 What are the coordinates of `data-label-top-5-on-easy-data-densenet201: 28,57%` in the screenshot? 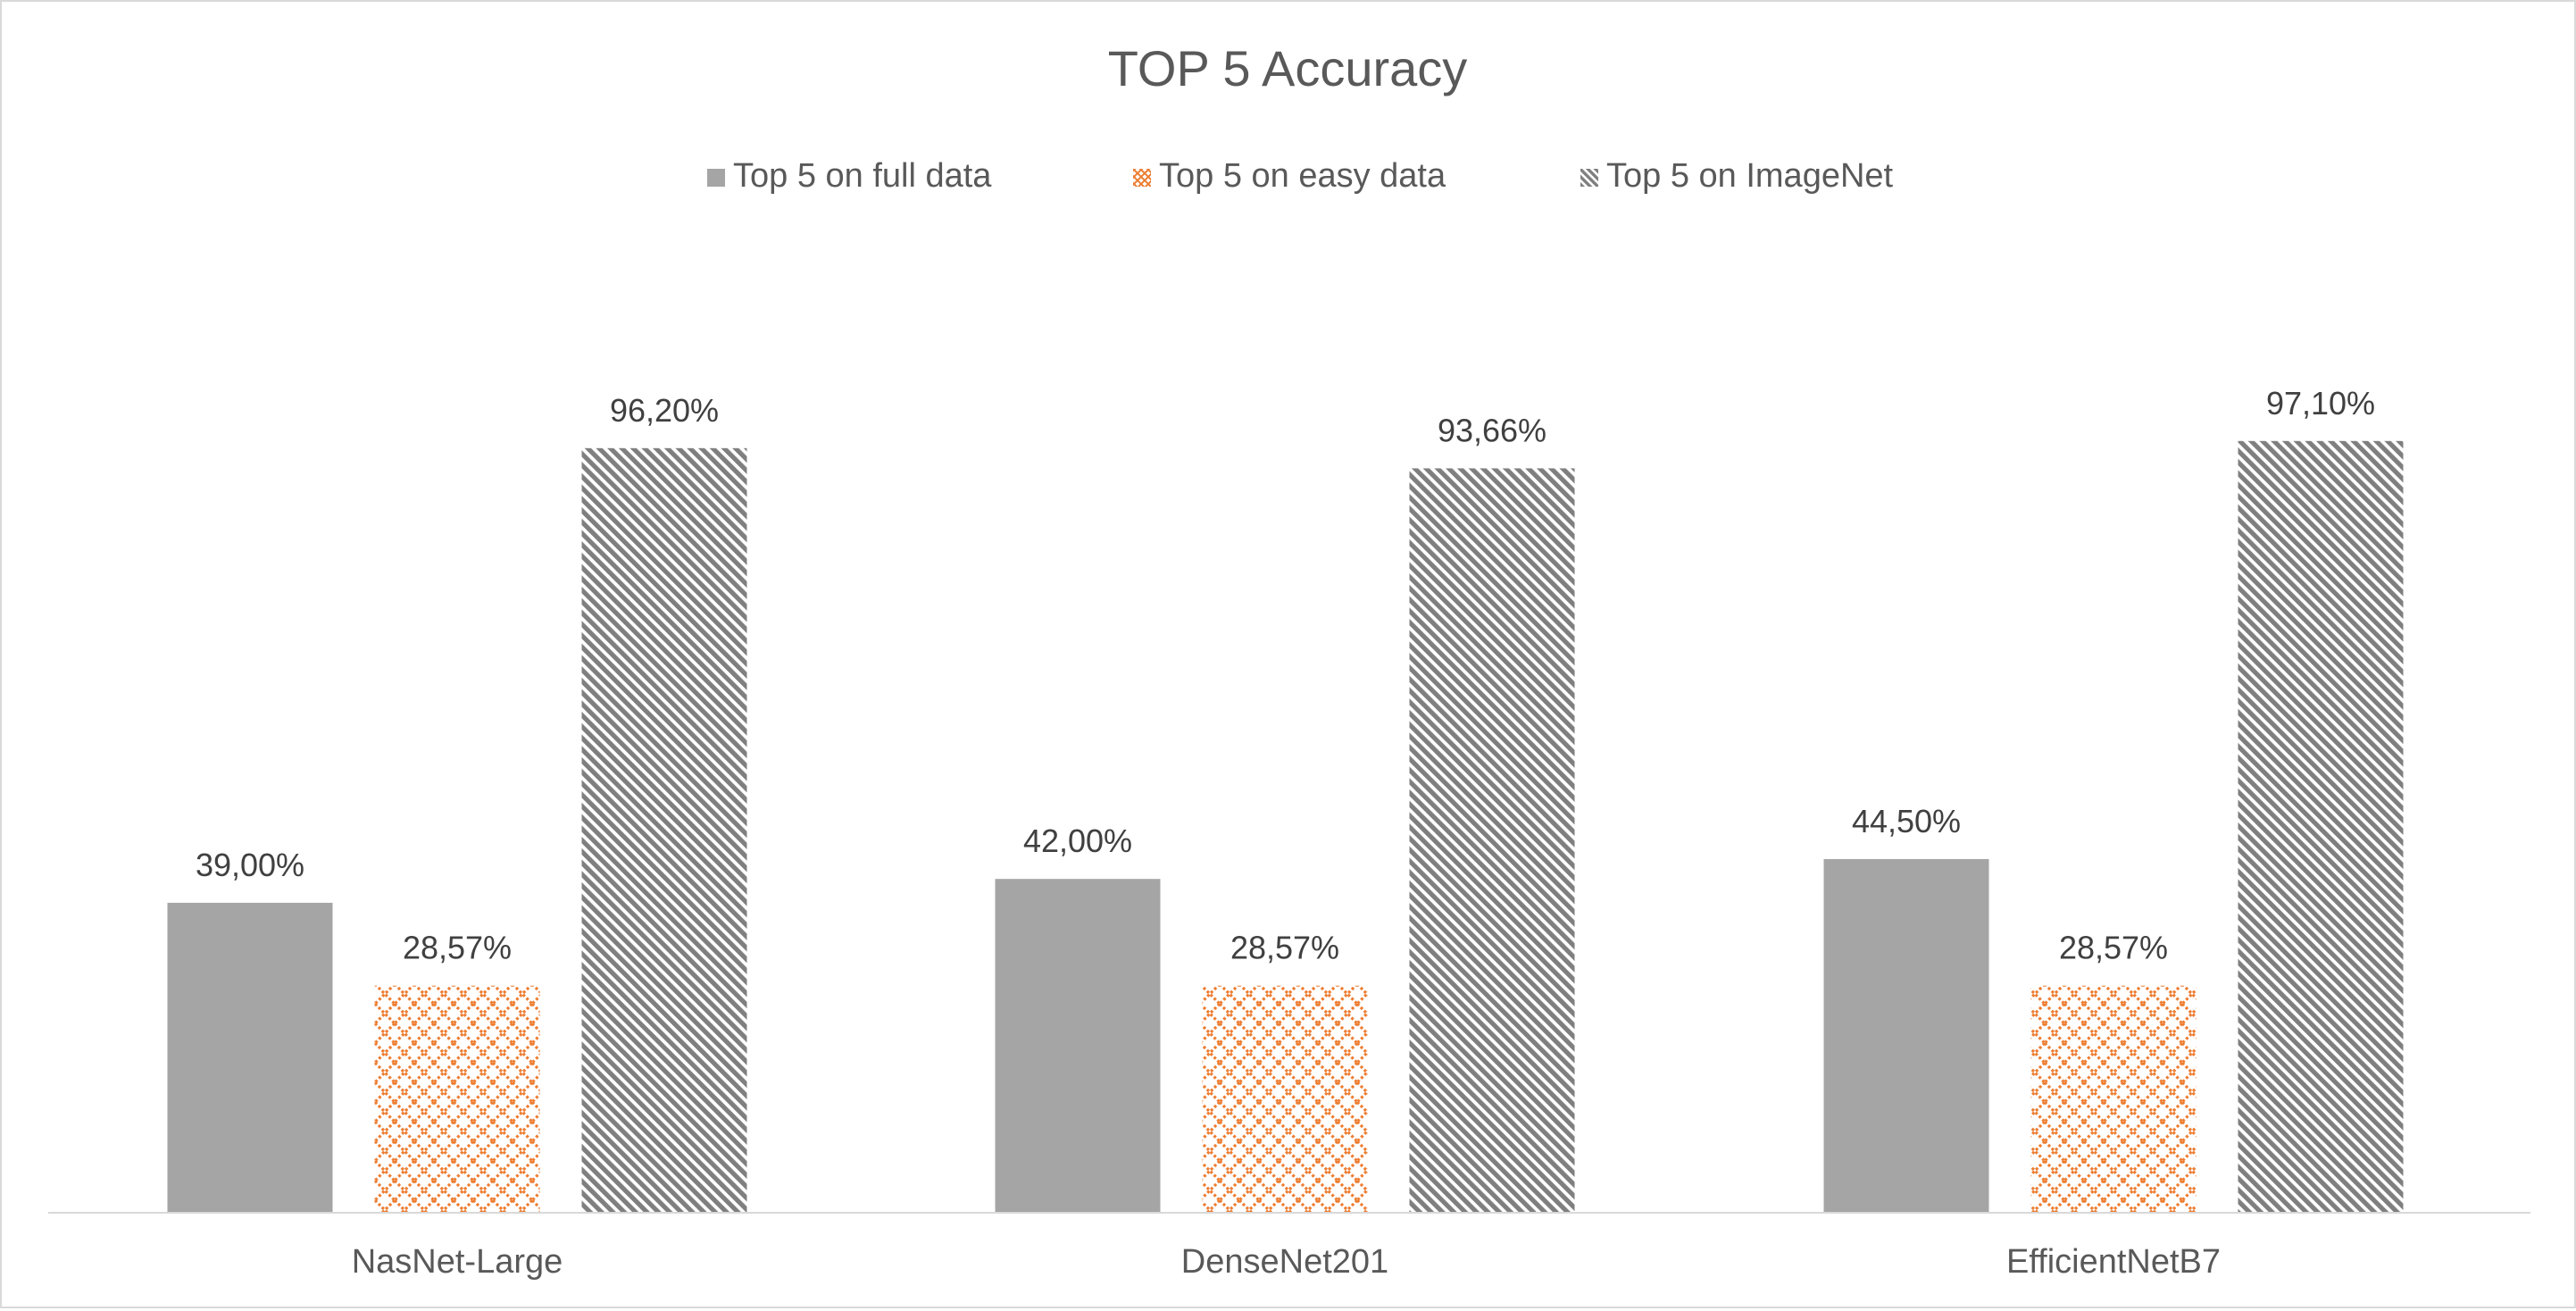 It's located at (1284, 948).